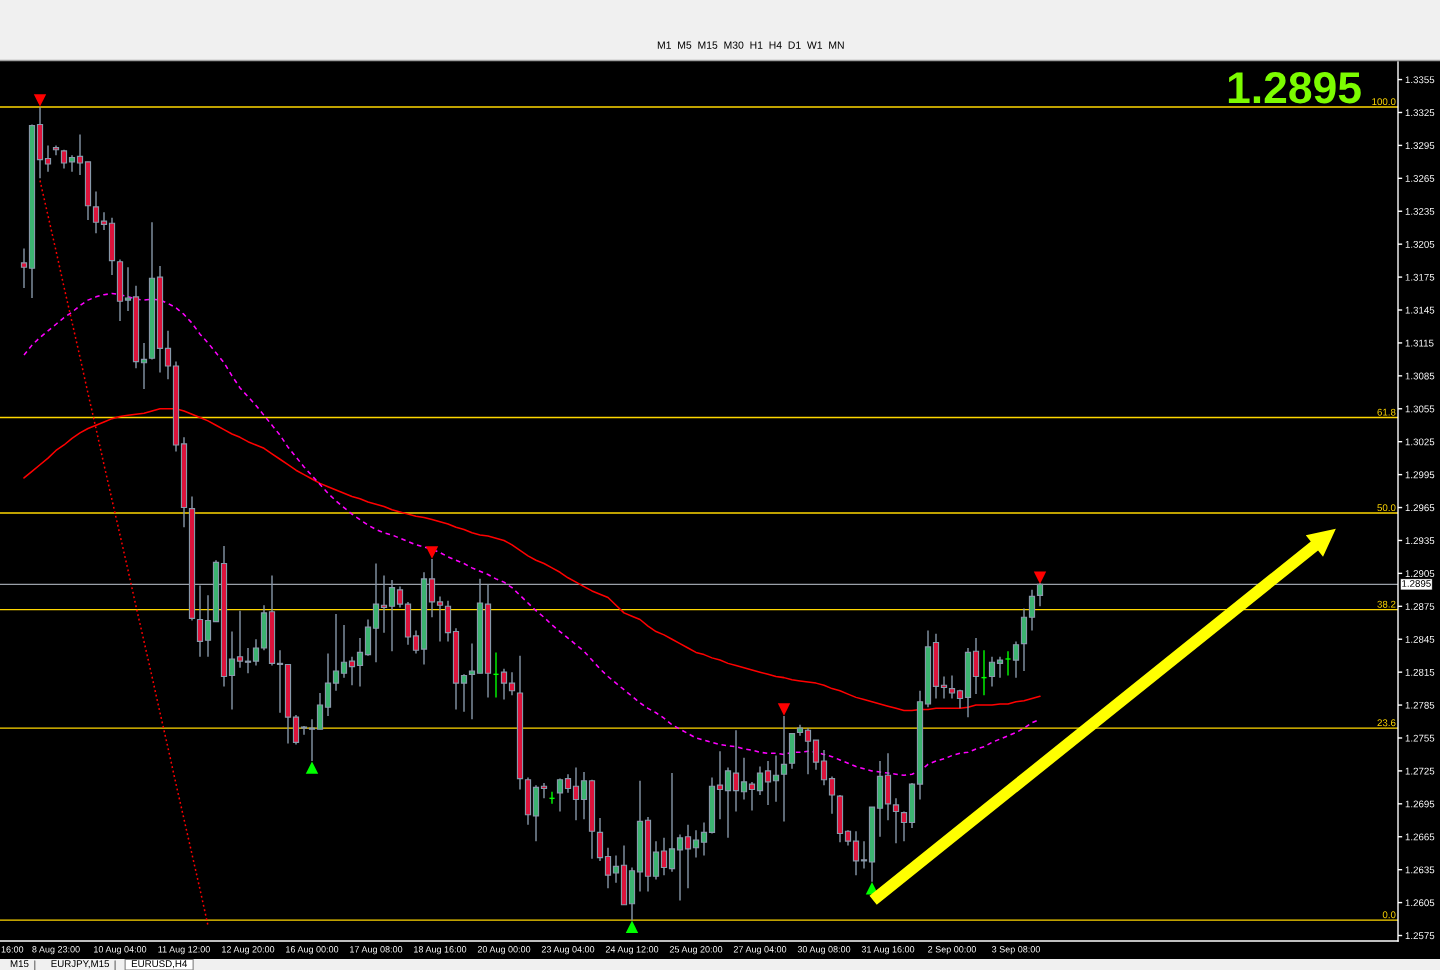  Describe the element at coordinates (1420, 475) in the screenshot. I see `y-tick-label: 1.2995` at that location.